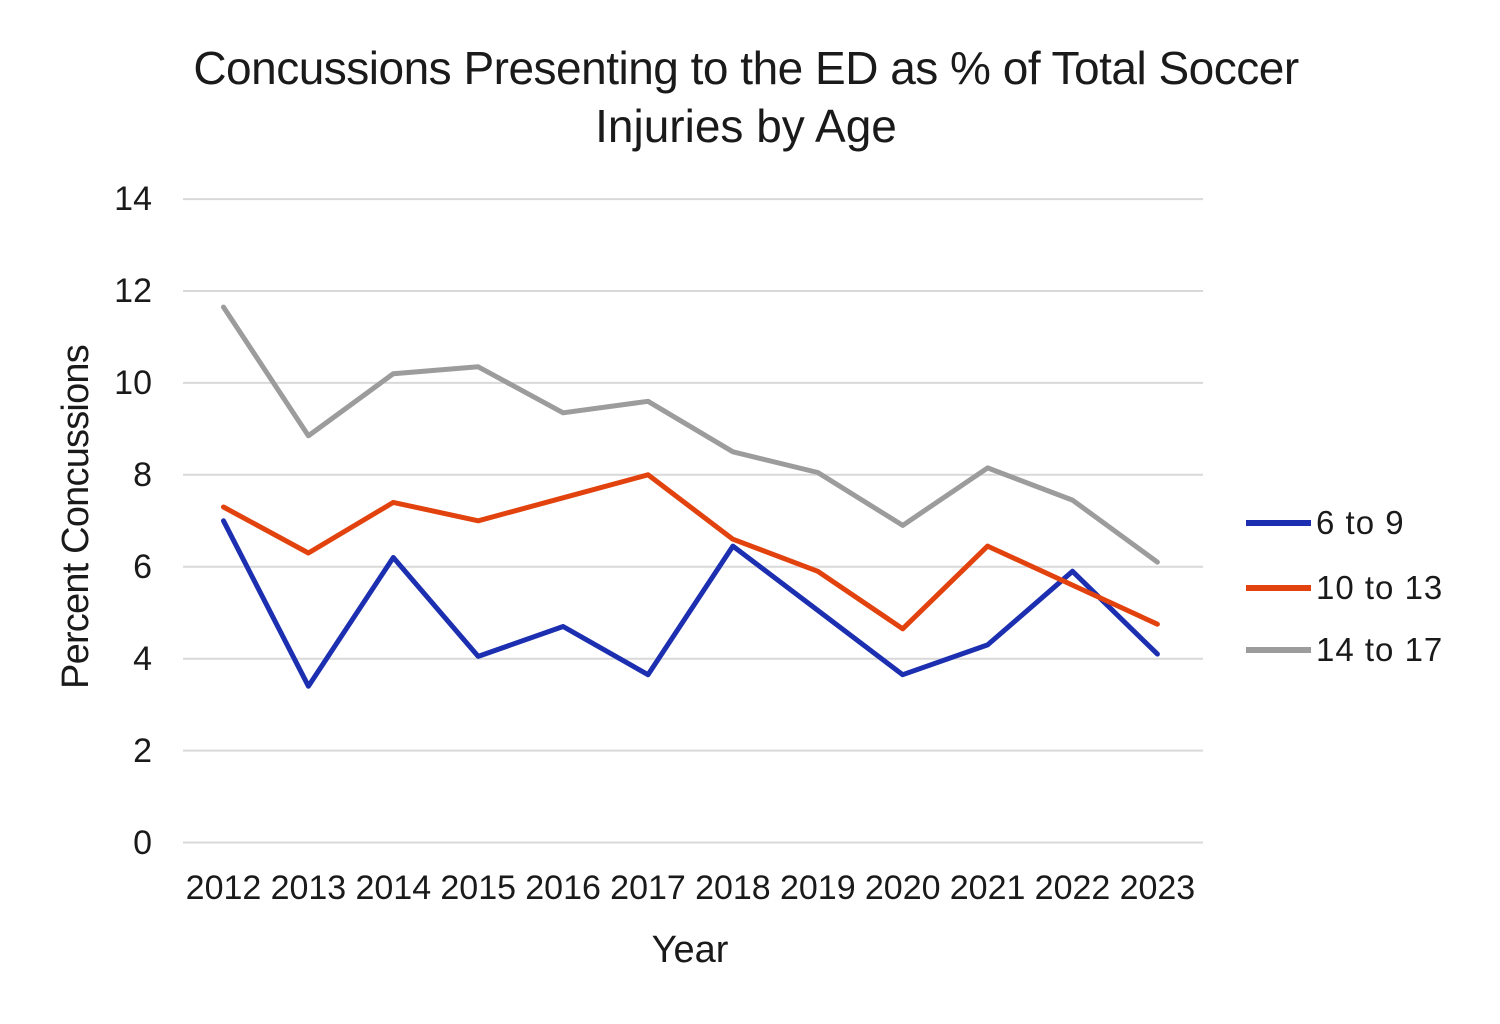  I want to click on svg-text: 4, so click(142, 659).